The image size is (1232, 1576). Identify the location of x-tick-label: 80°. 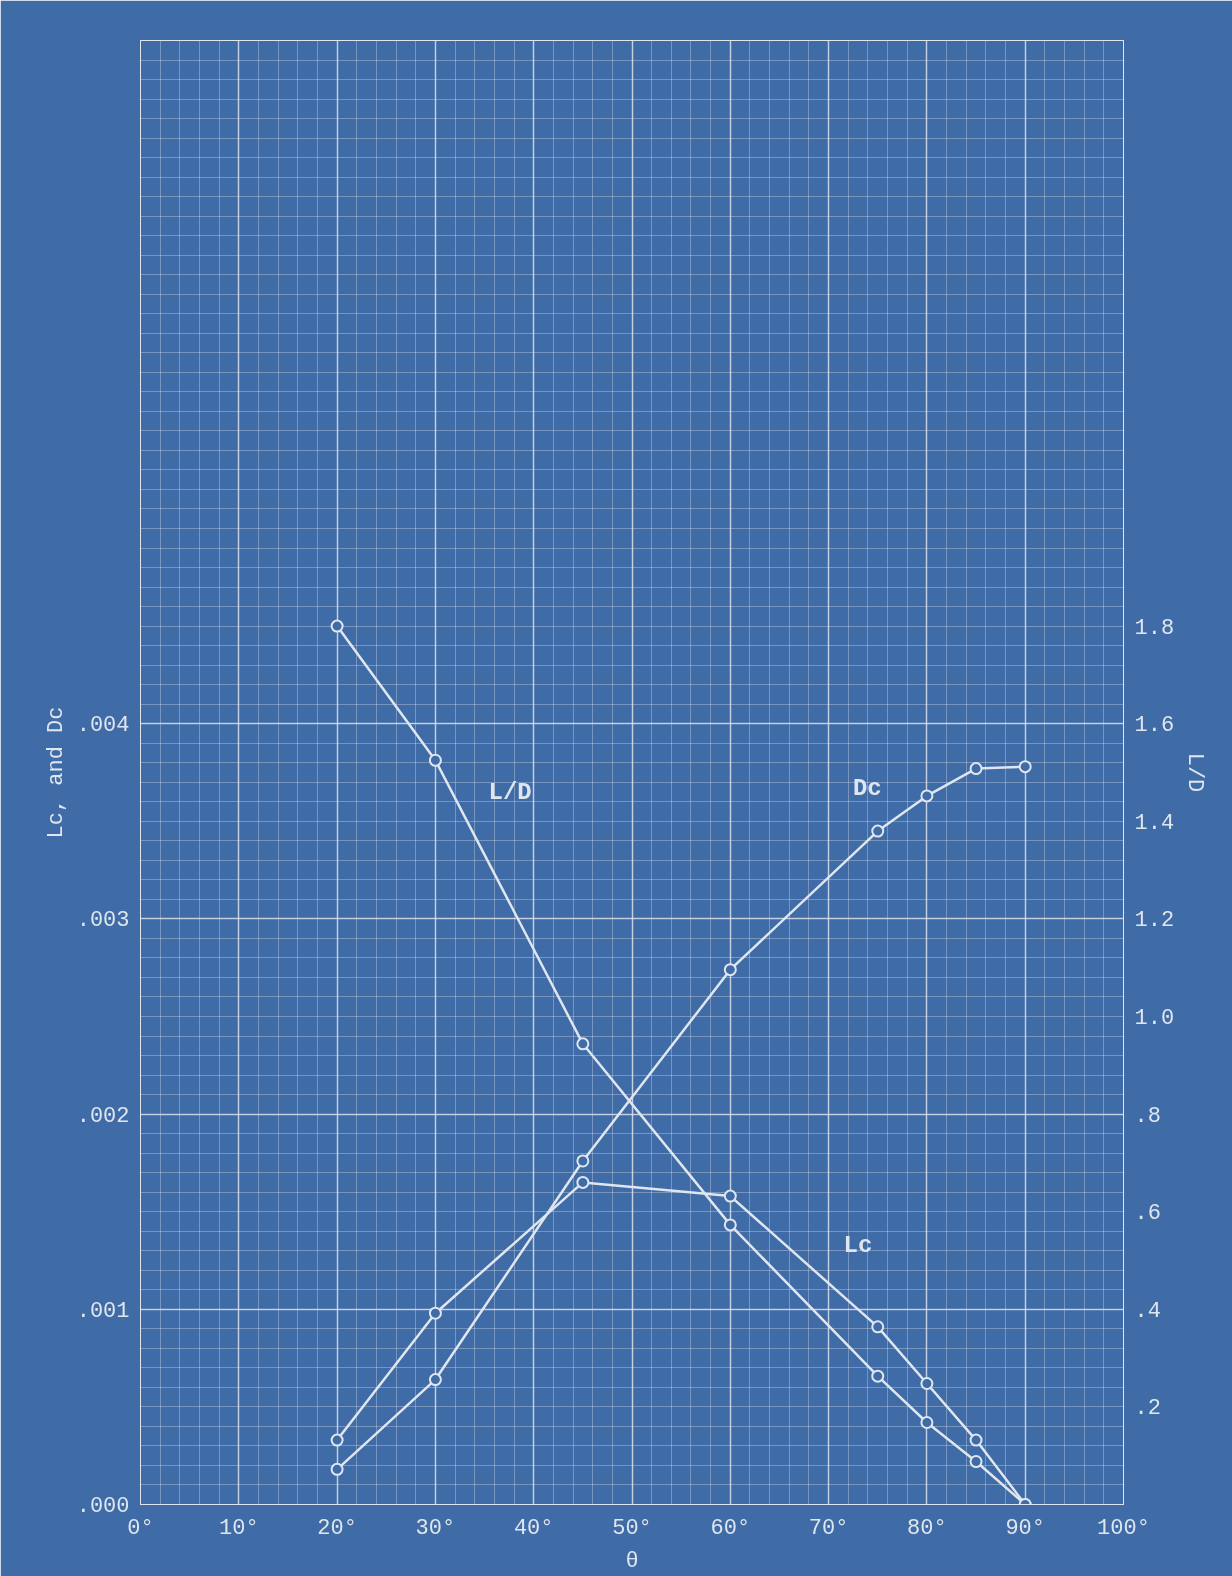
(927, 1528).